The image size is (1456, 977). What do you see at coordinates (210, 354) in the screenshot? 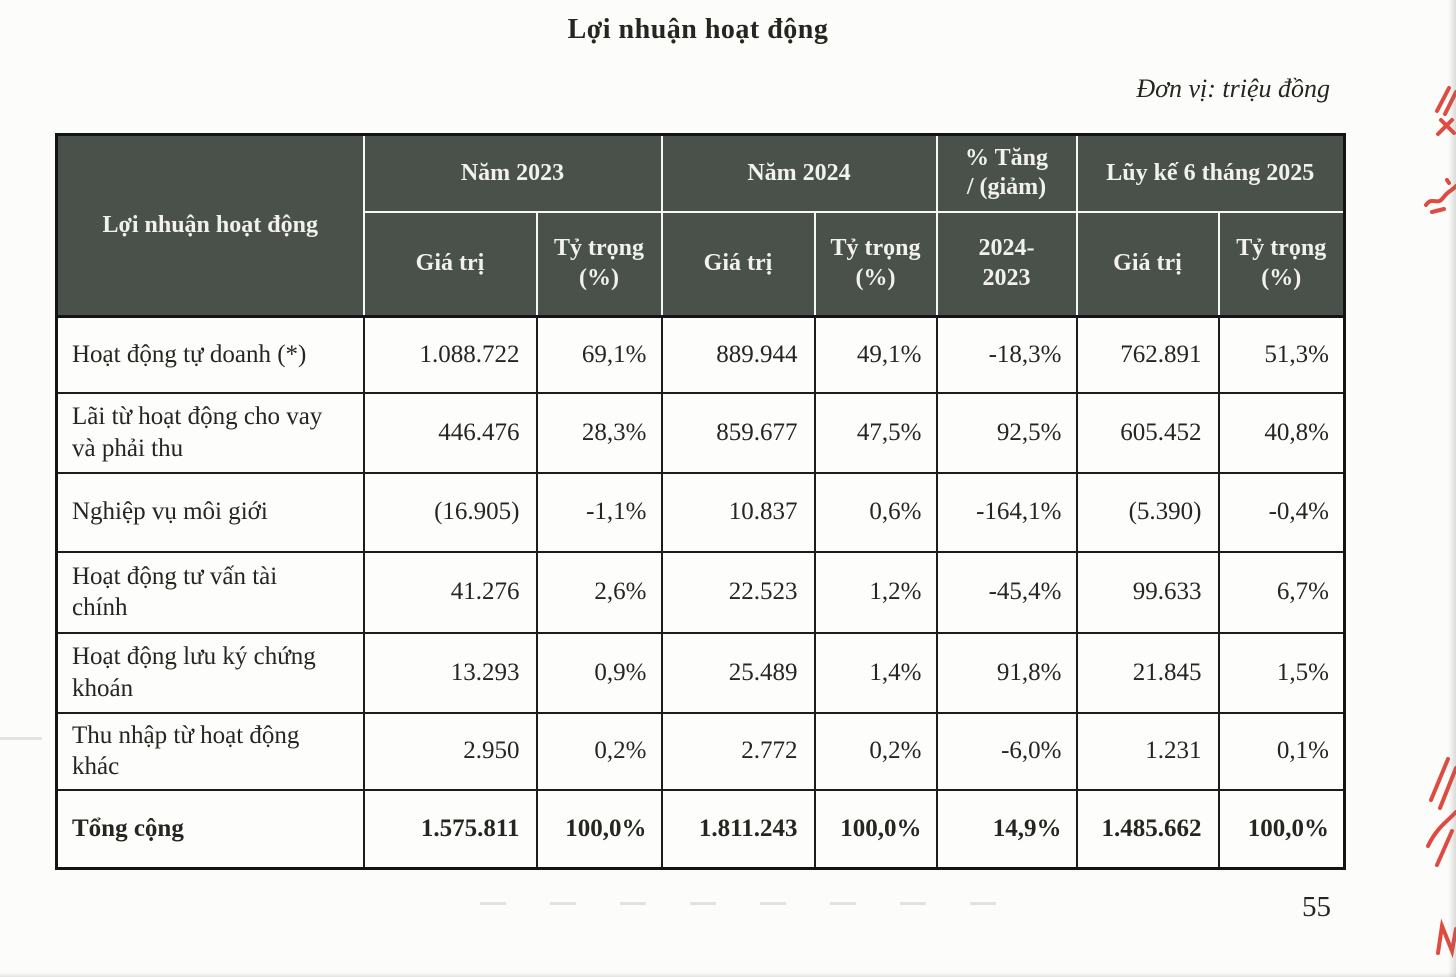
I see `row-label: Hoạt động tự doanh (*)` at bounding box center [210, 354].